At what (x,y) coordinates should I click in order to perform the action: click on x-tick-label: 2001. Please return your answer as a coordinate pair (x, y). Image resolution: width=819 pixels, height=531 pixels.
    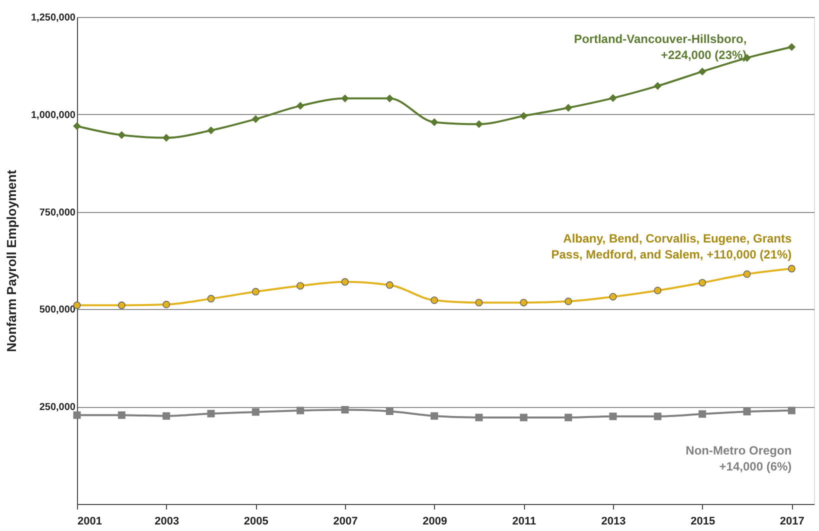
    Looking at the image, I should click on (90, 522).